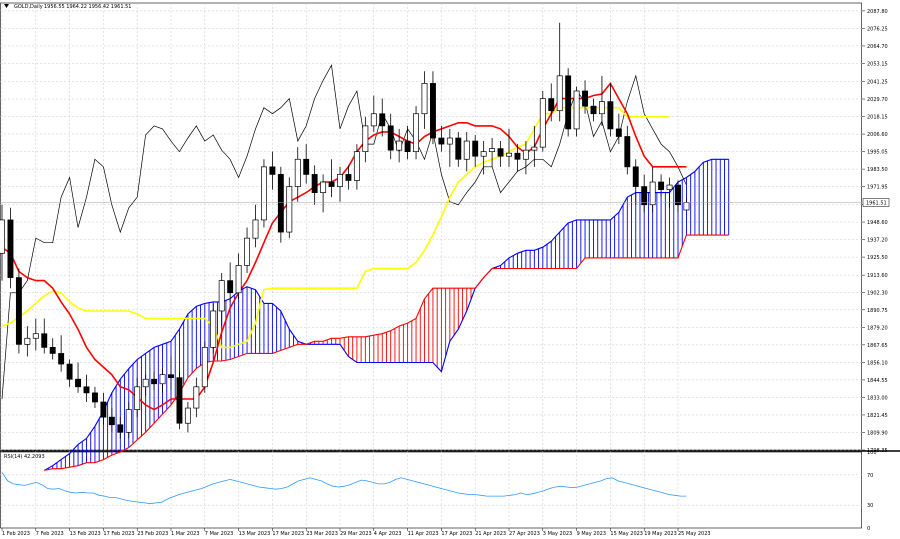  I want to click on price-tick-label: 1983.50, so click(877, 170).